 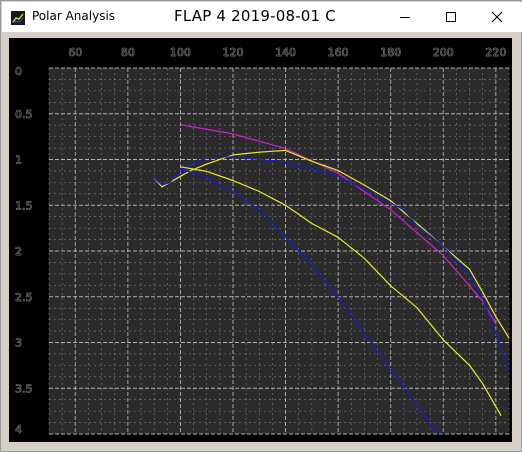 What do you see at coordinates (24, 297) in the screenshot?
I see `y-tick-label: 2.5` at bounding box center [24, 297].